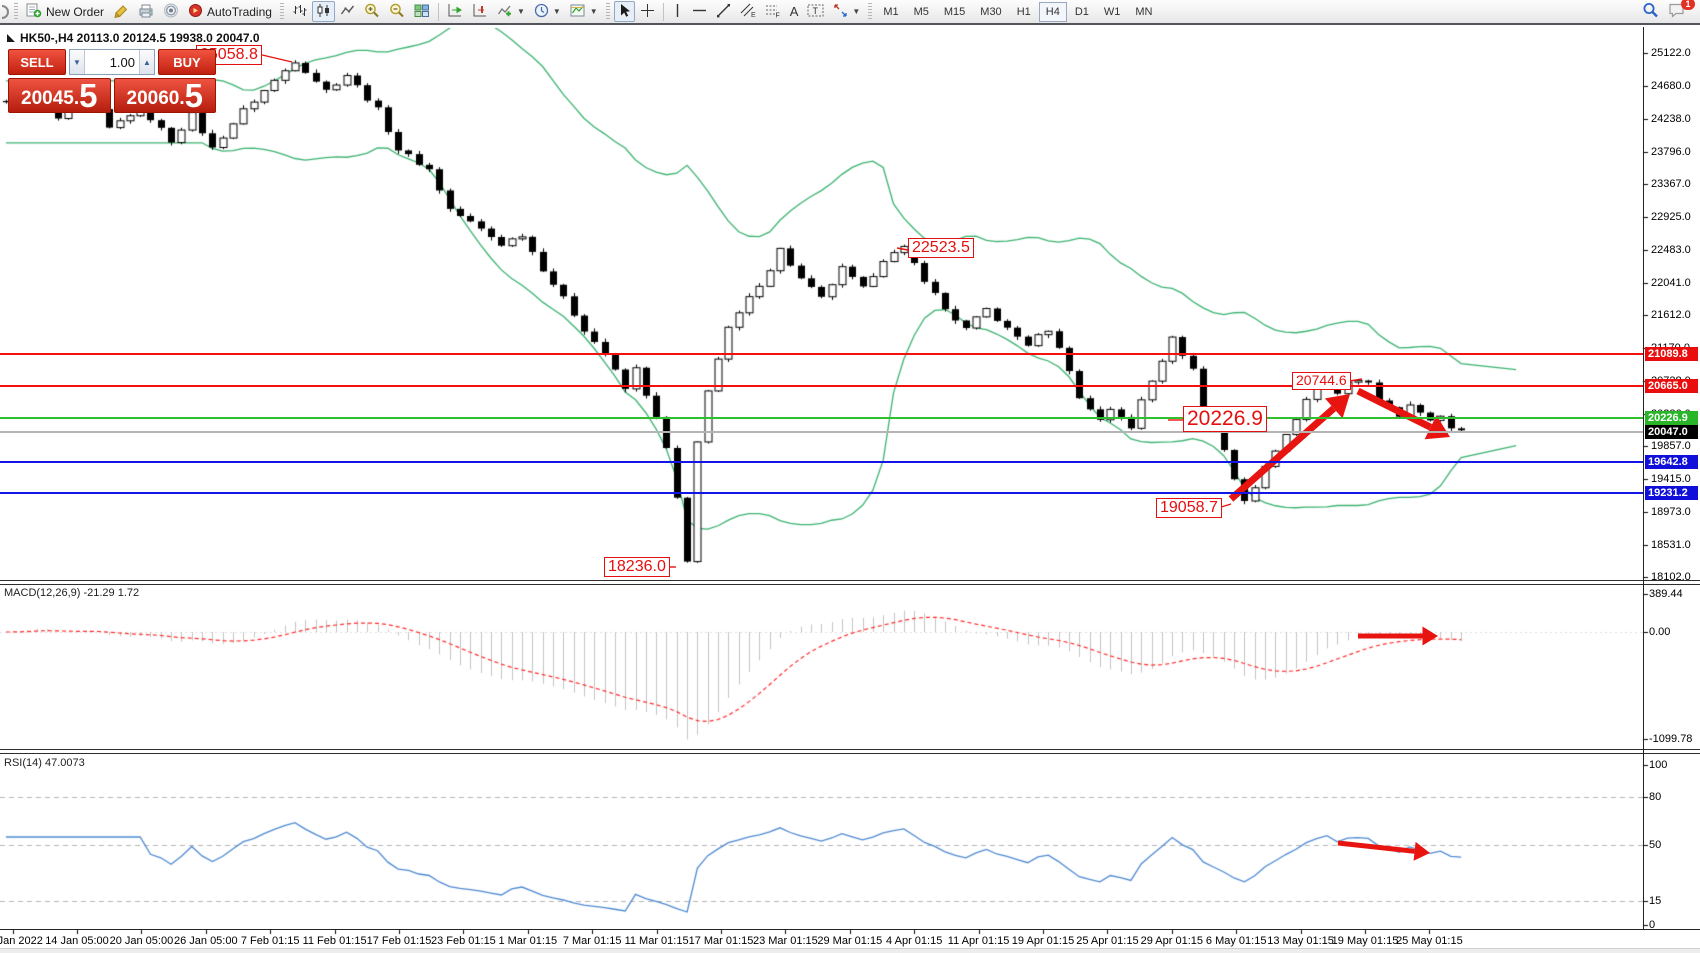  I want to click on trendline-button, so click(723, 11).